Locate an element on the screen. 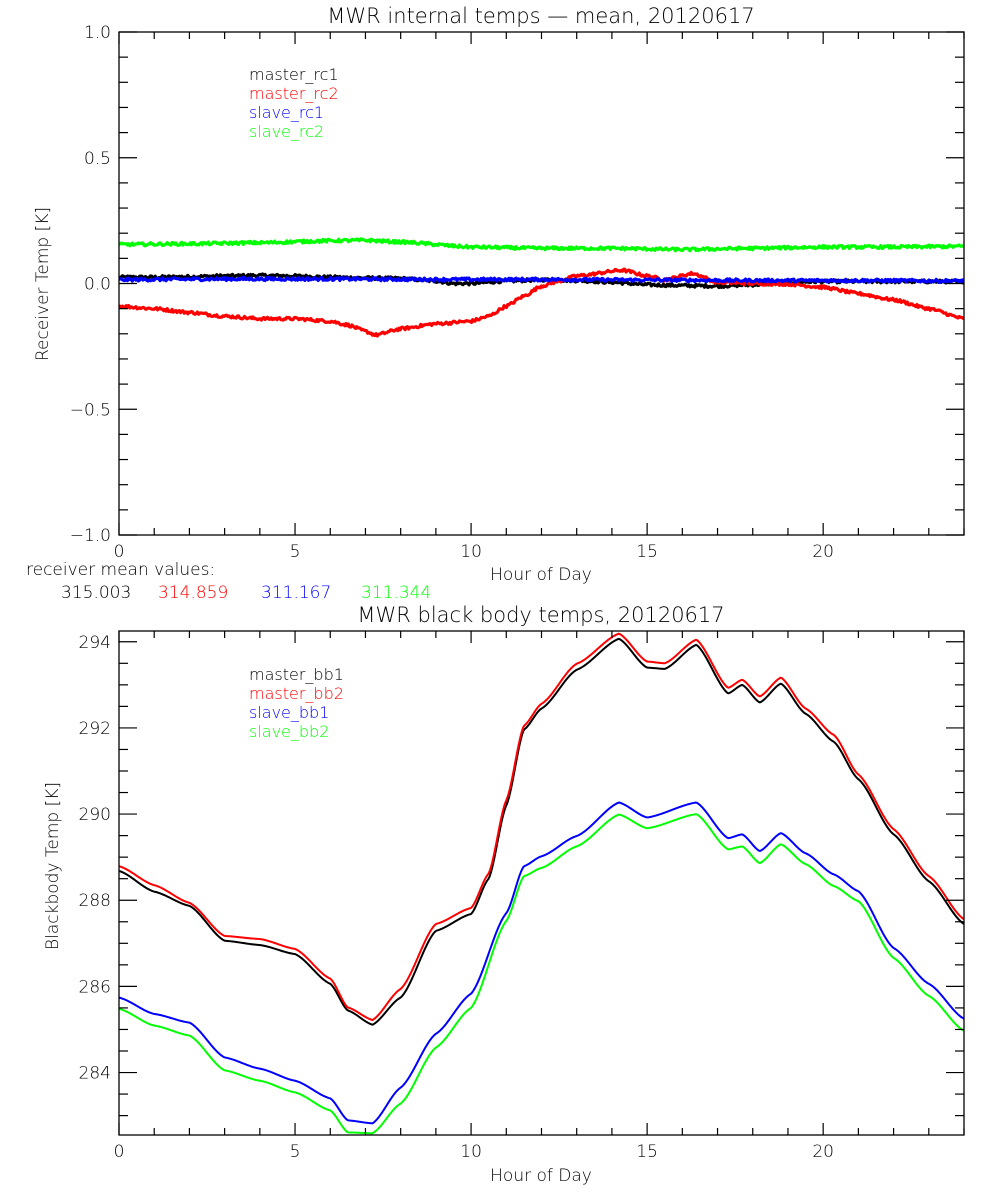  series-line-master_rc2 is located at coordinates (541, 302).